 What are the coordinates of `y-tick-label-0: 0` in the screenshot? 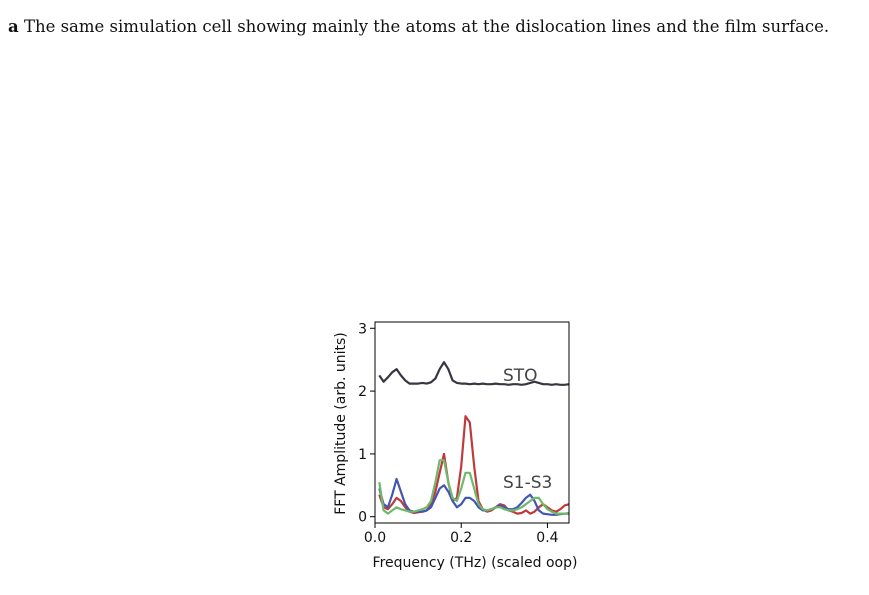 It's located at (362, 518).